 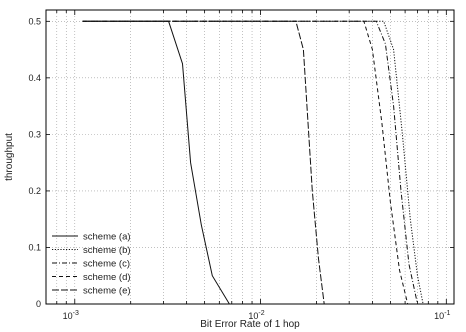 I want to click on legend-label: scheme (c), so click(x=106, y=264).